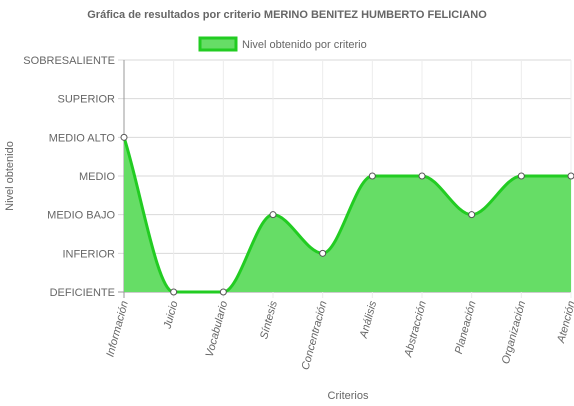 This screenshot has width=574, height=406. Describe the element at coordinates (369, 319) in the screenshot. I see `x-tick-label: Análisis` at that location.